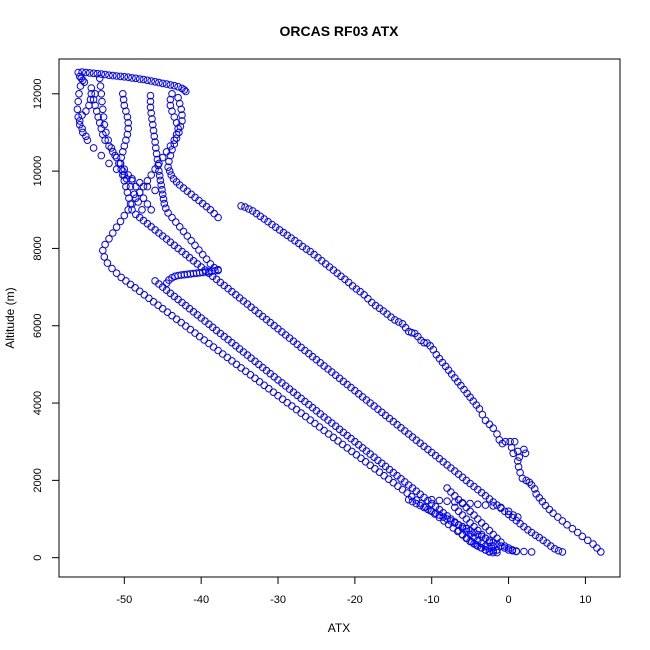  What do you see at coordinates (339, 31) in the screenshot?
I see `chart-title: ORCAS RF03 ATX` at bounding box center [339, 31].